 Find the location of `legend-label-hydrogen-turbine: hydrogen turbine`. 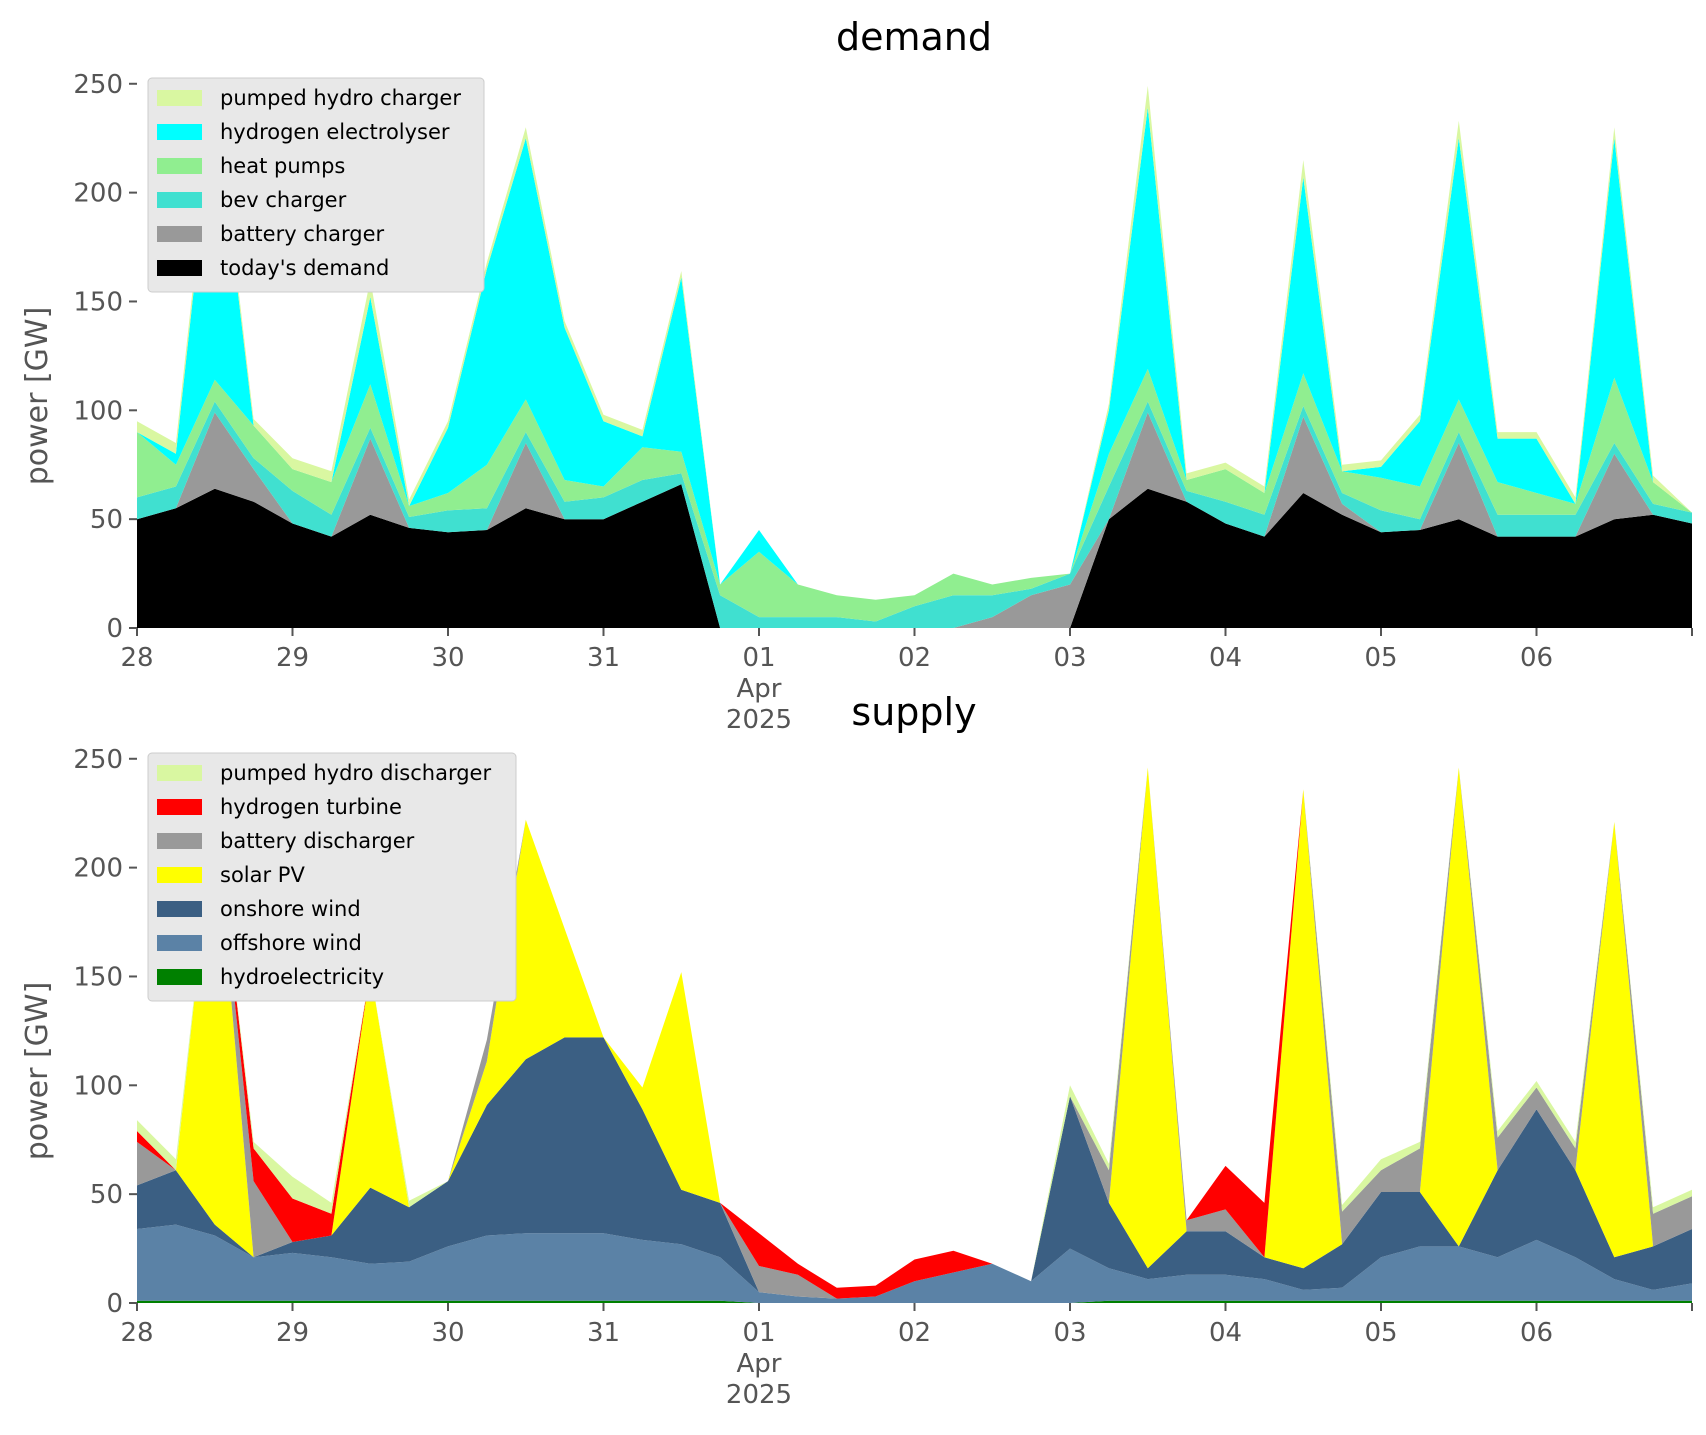

legend-label-hydrogen-turbine: hydrogen turbine is located at coordinates (311, 807).